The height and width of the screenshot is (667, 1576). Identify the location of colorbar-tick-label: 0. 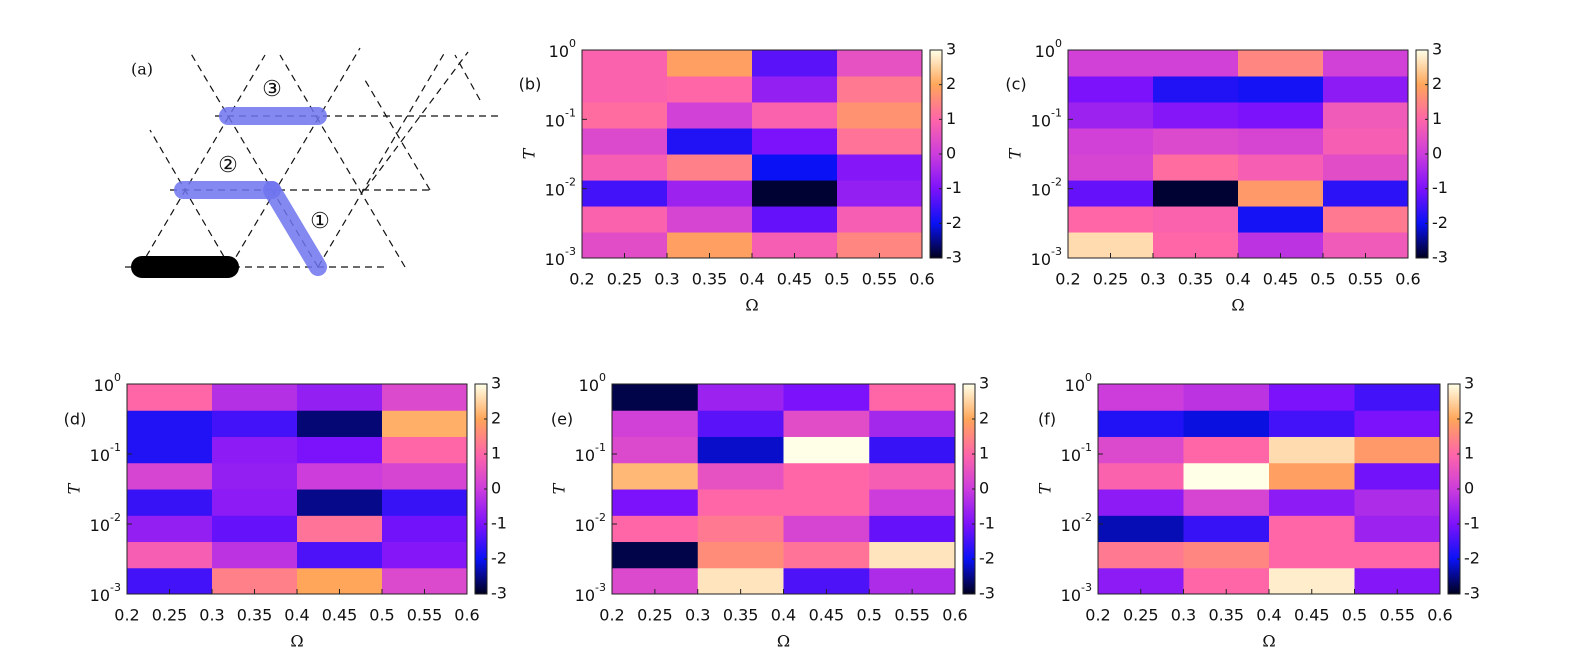
(1469, 488).